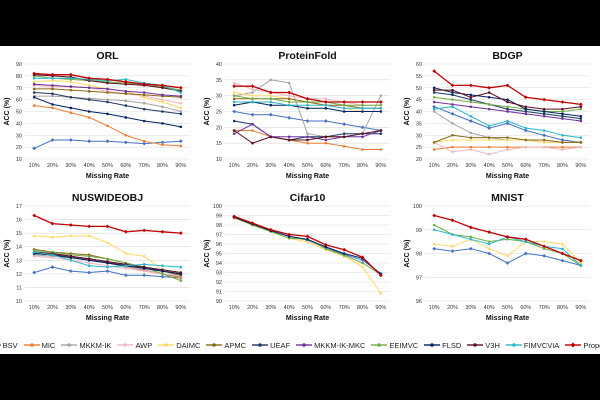  What do you see at coordinates (19, 248) in the screenshot?
I see `y-tick-label: 14` at bounding box center [19, 248].